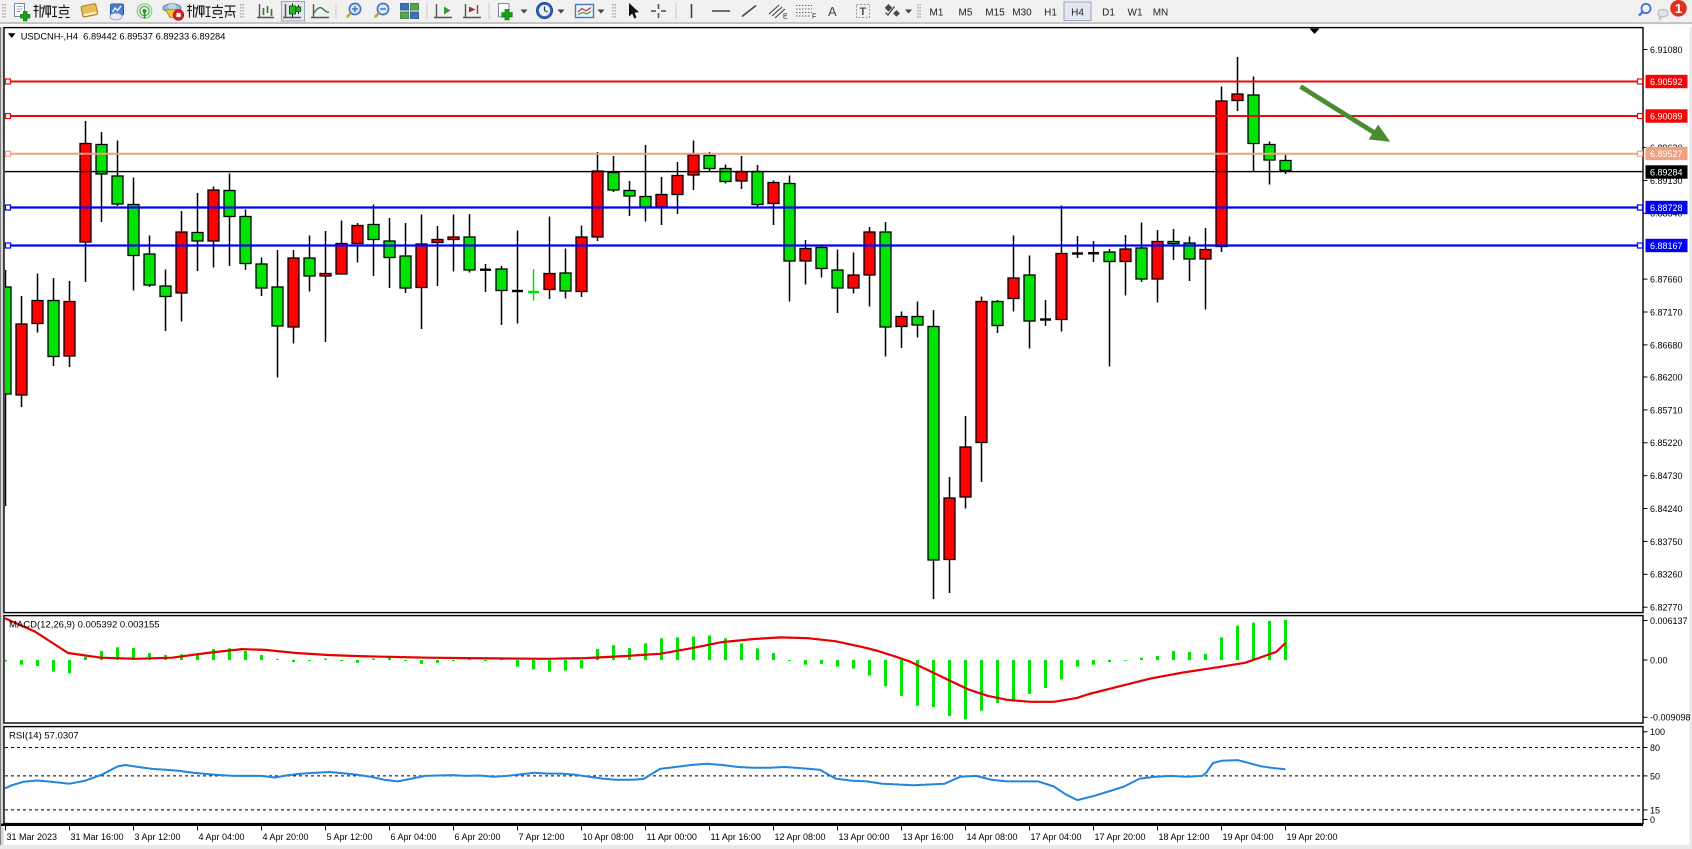 Image resolution: width=1692 pixels, height=849 pixels. Describe the element at coordinates (1659, 660) in the screenshot. I see `svg-text: 0.00` at that location.